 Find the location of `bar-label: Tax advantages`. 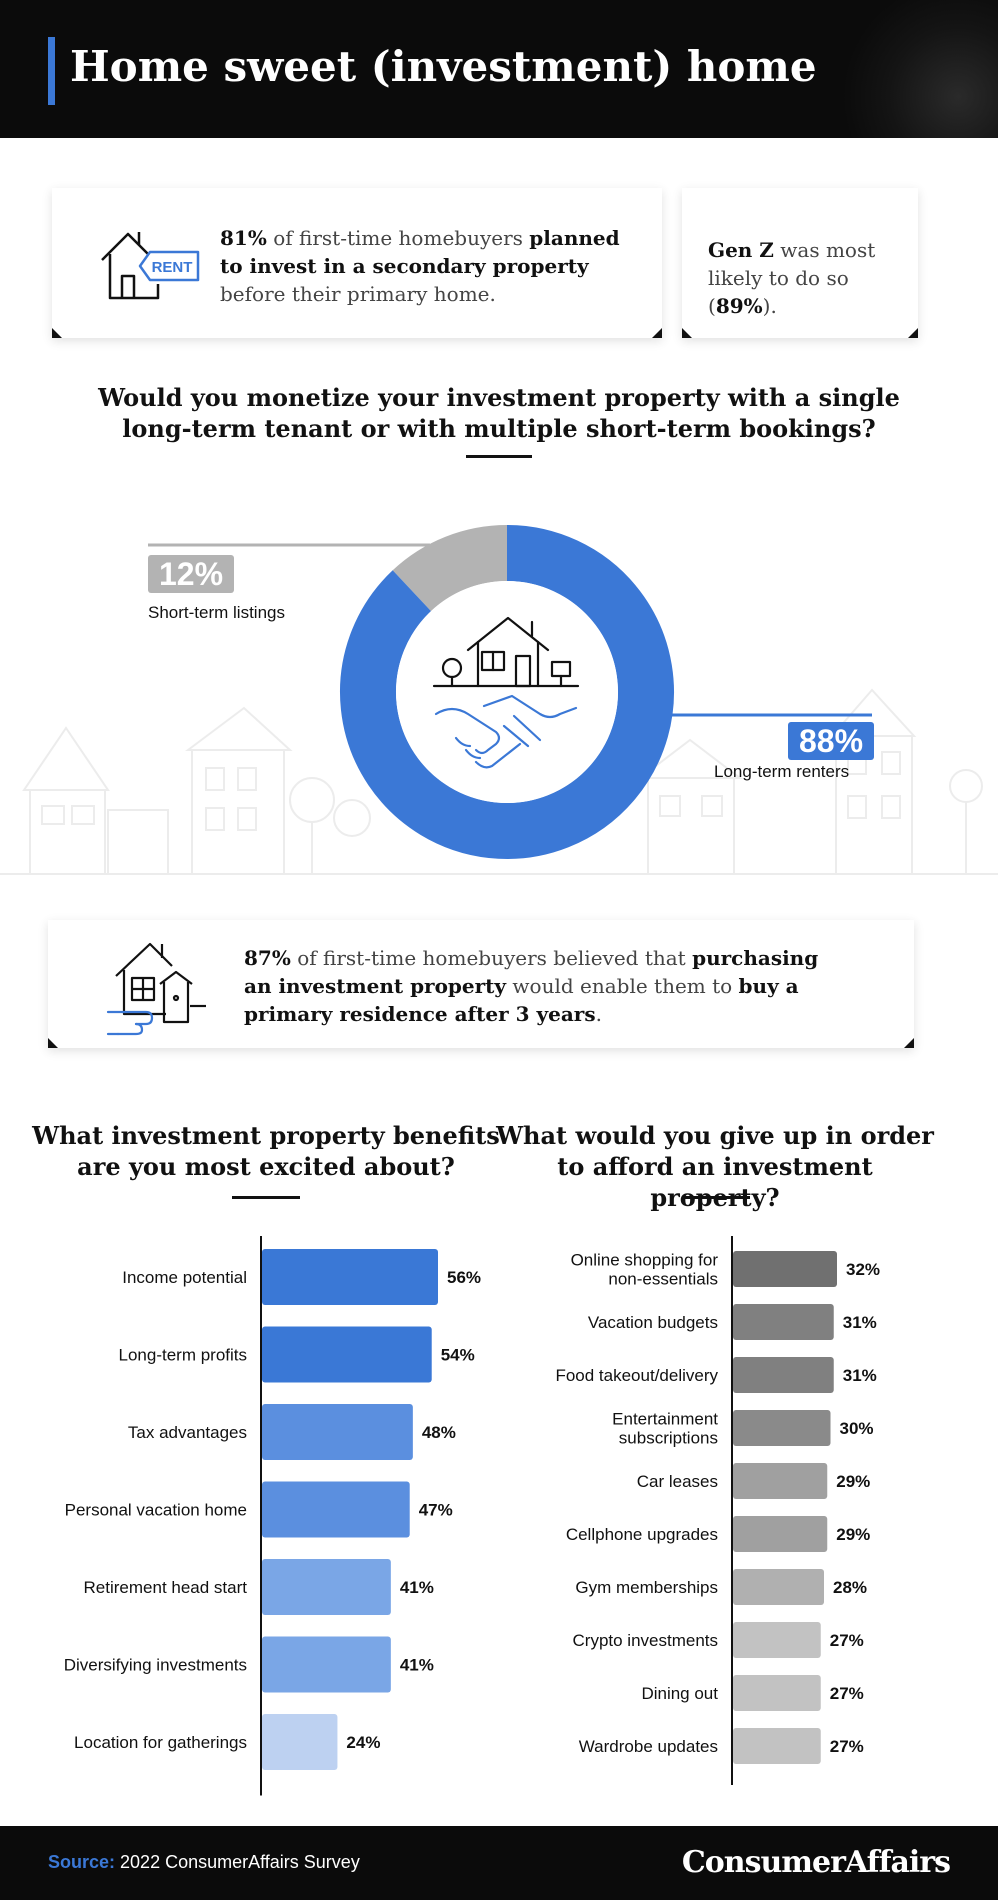

bar-label: Tax advantages is located at coordinates (187, 1432).